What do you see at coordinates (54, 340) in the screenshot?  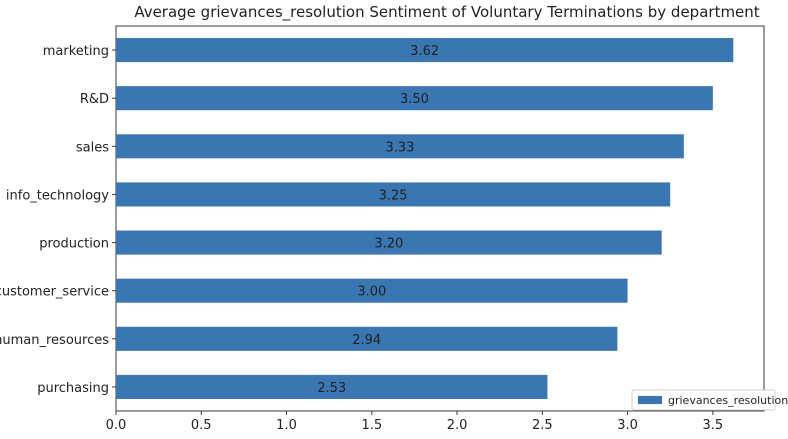 I see `y-tick-label: human_resources` at bounding box center [54, 340].